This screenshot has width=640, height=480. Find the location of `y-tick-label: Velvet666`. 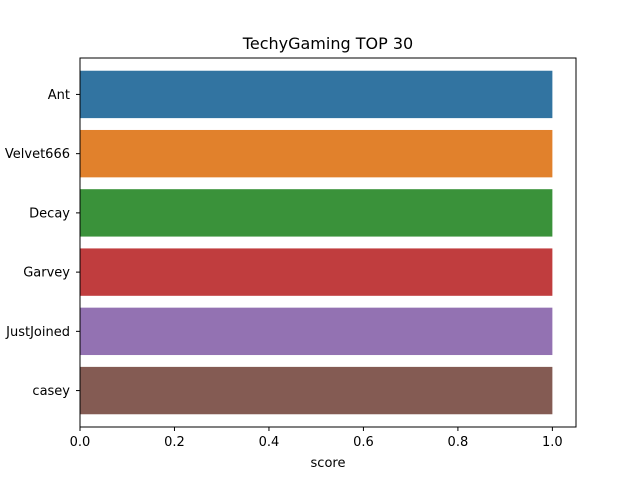

y-tick-label: Velvet666 is located at coordinates (37, 154).